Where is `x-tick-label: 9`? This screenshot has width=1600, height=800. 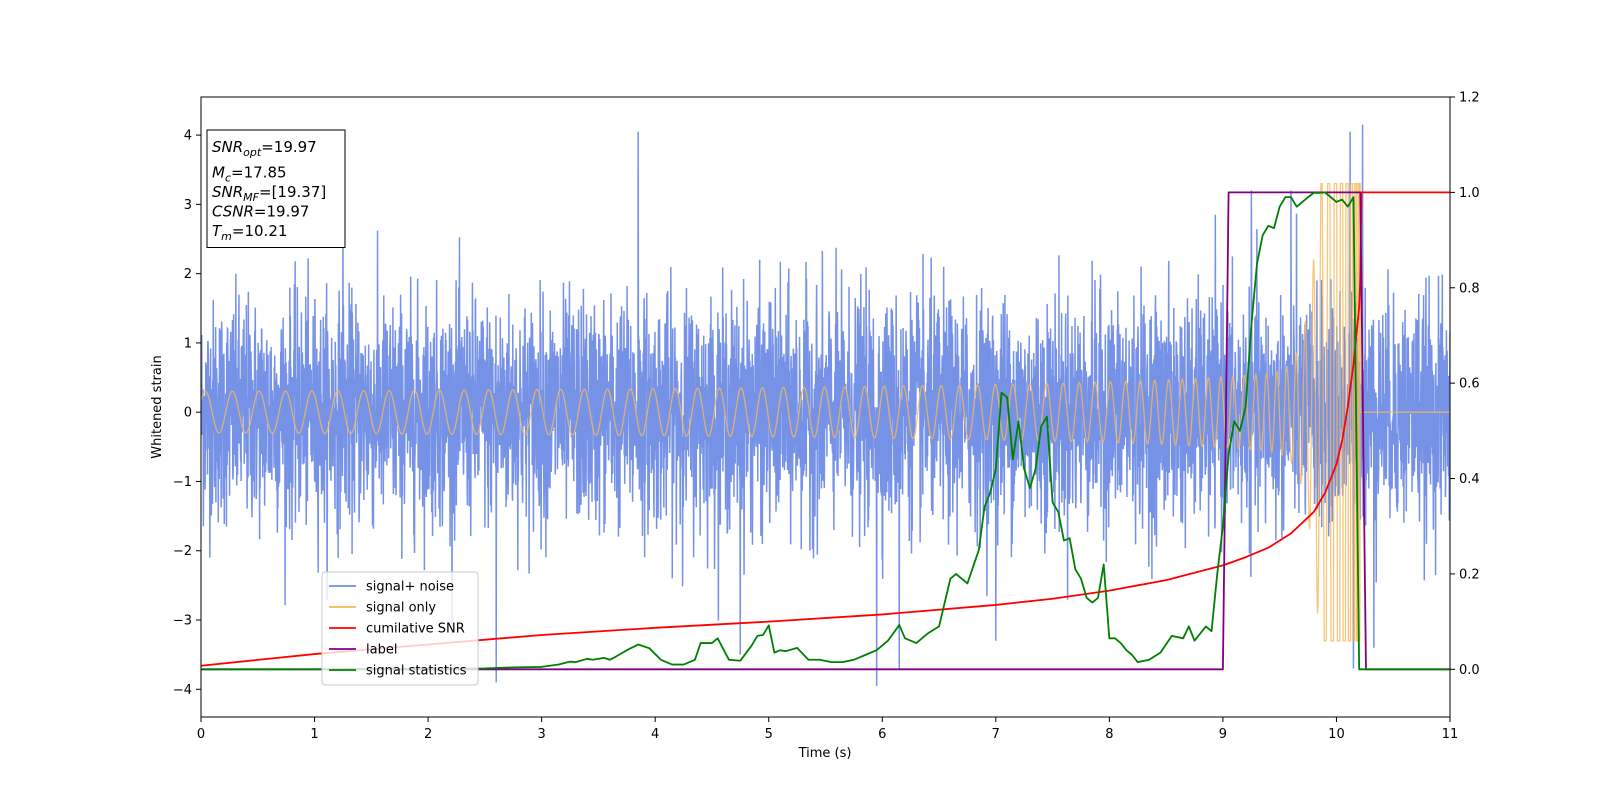
x-tick-label: 9 is located at coordinates (1223, 734).